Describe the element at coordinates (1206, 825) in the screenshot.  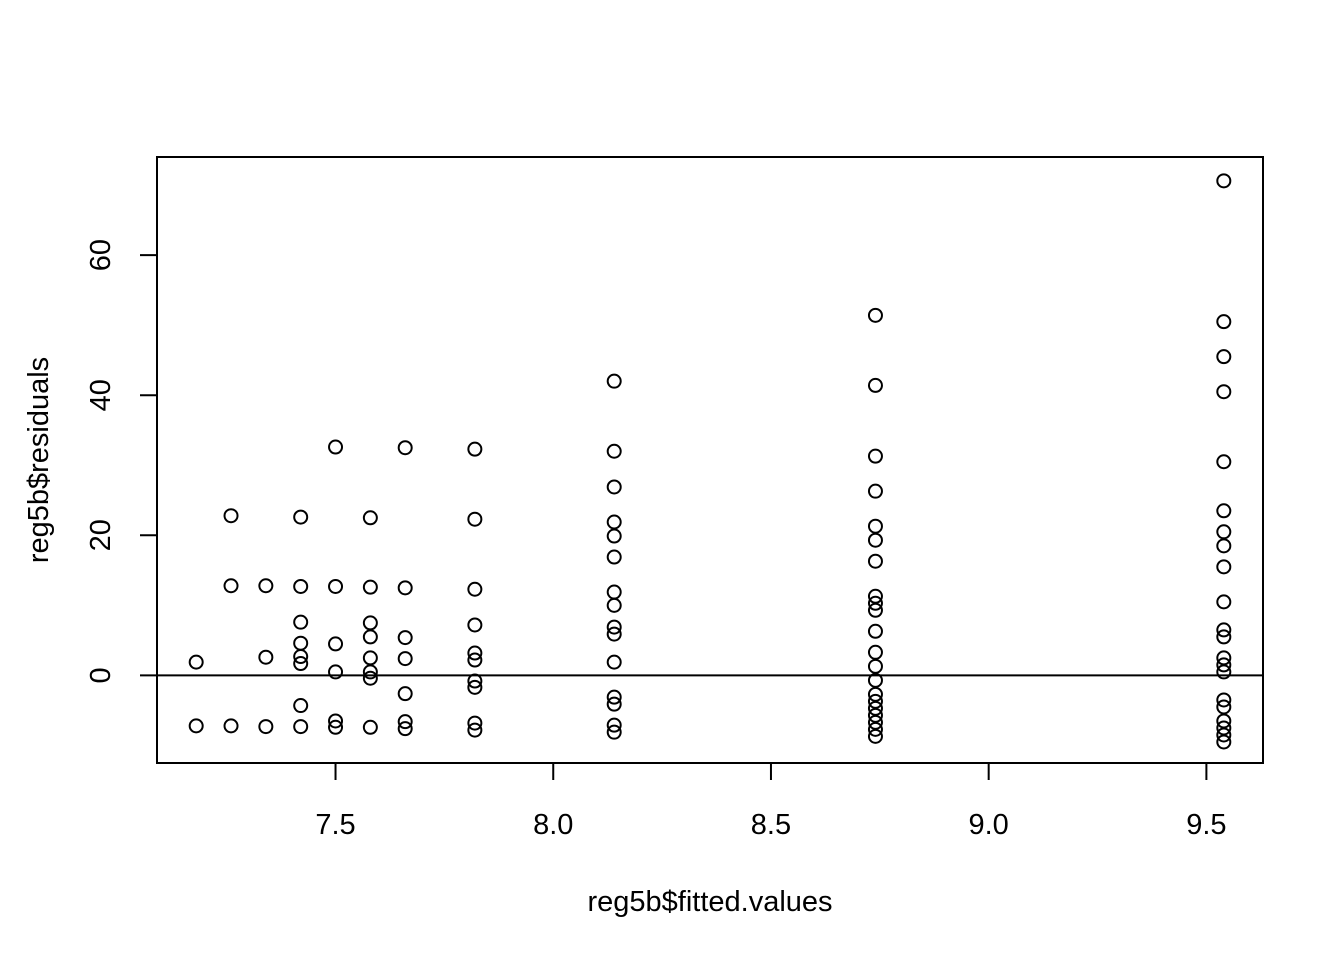
I see `x-tick-label: 9.5` at that location.